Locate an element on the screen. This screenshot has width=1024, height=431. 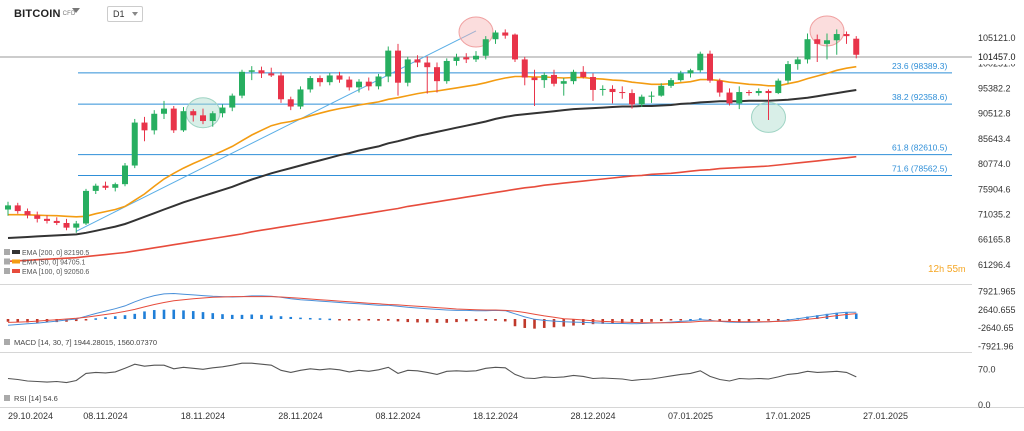
last-price-tag-bg is located at coordinates (998, 57).